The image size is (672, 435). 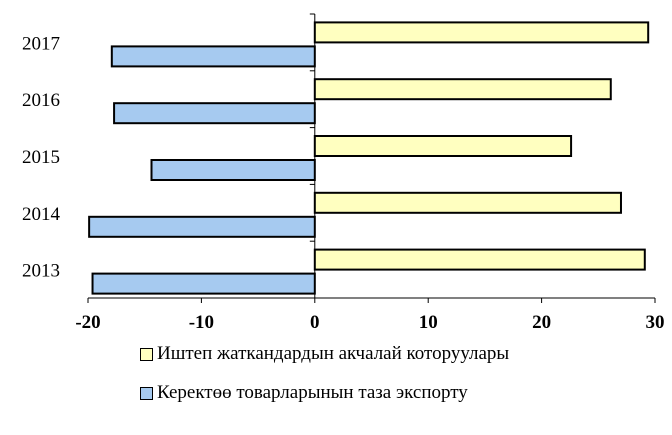 What do you see at coordinates (481, 32) in the screenshot?
I see `bar-remittances-2017` at bounding box center [481, 32].